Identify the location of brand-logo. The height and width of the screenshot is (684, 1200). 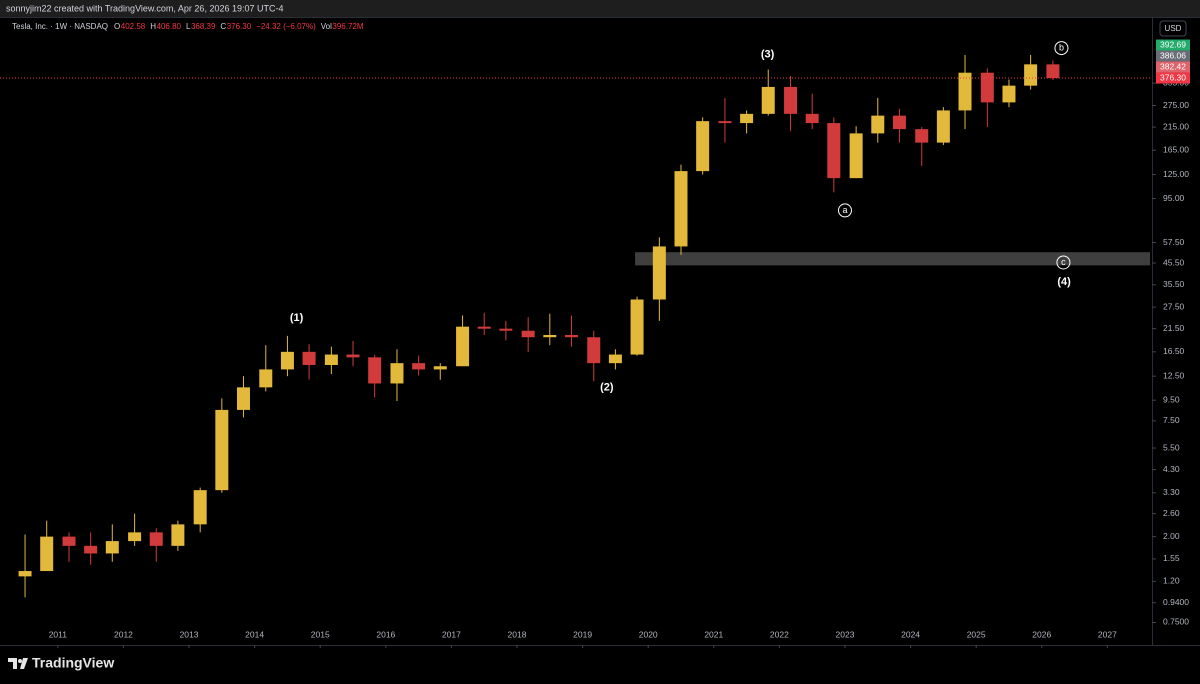
(18, 663).